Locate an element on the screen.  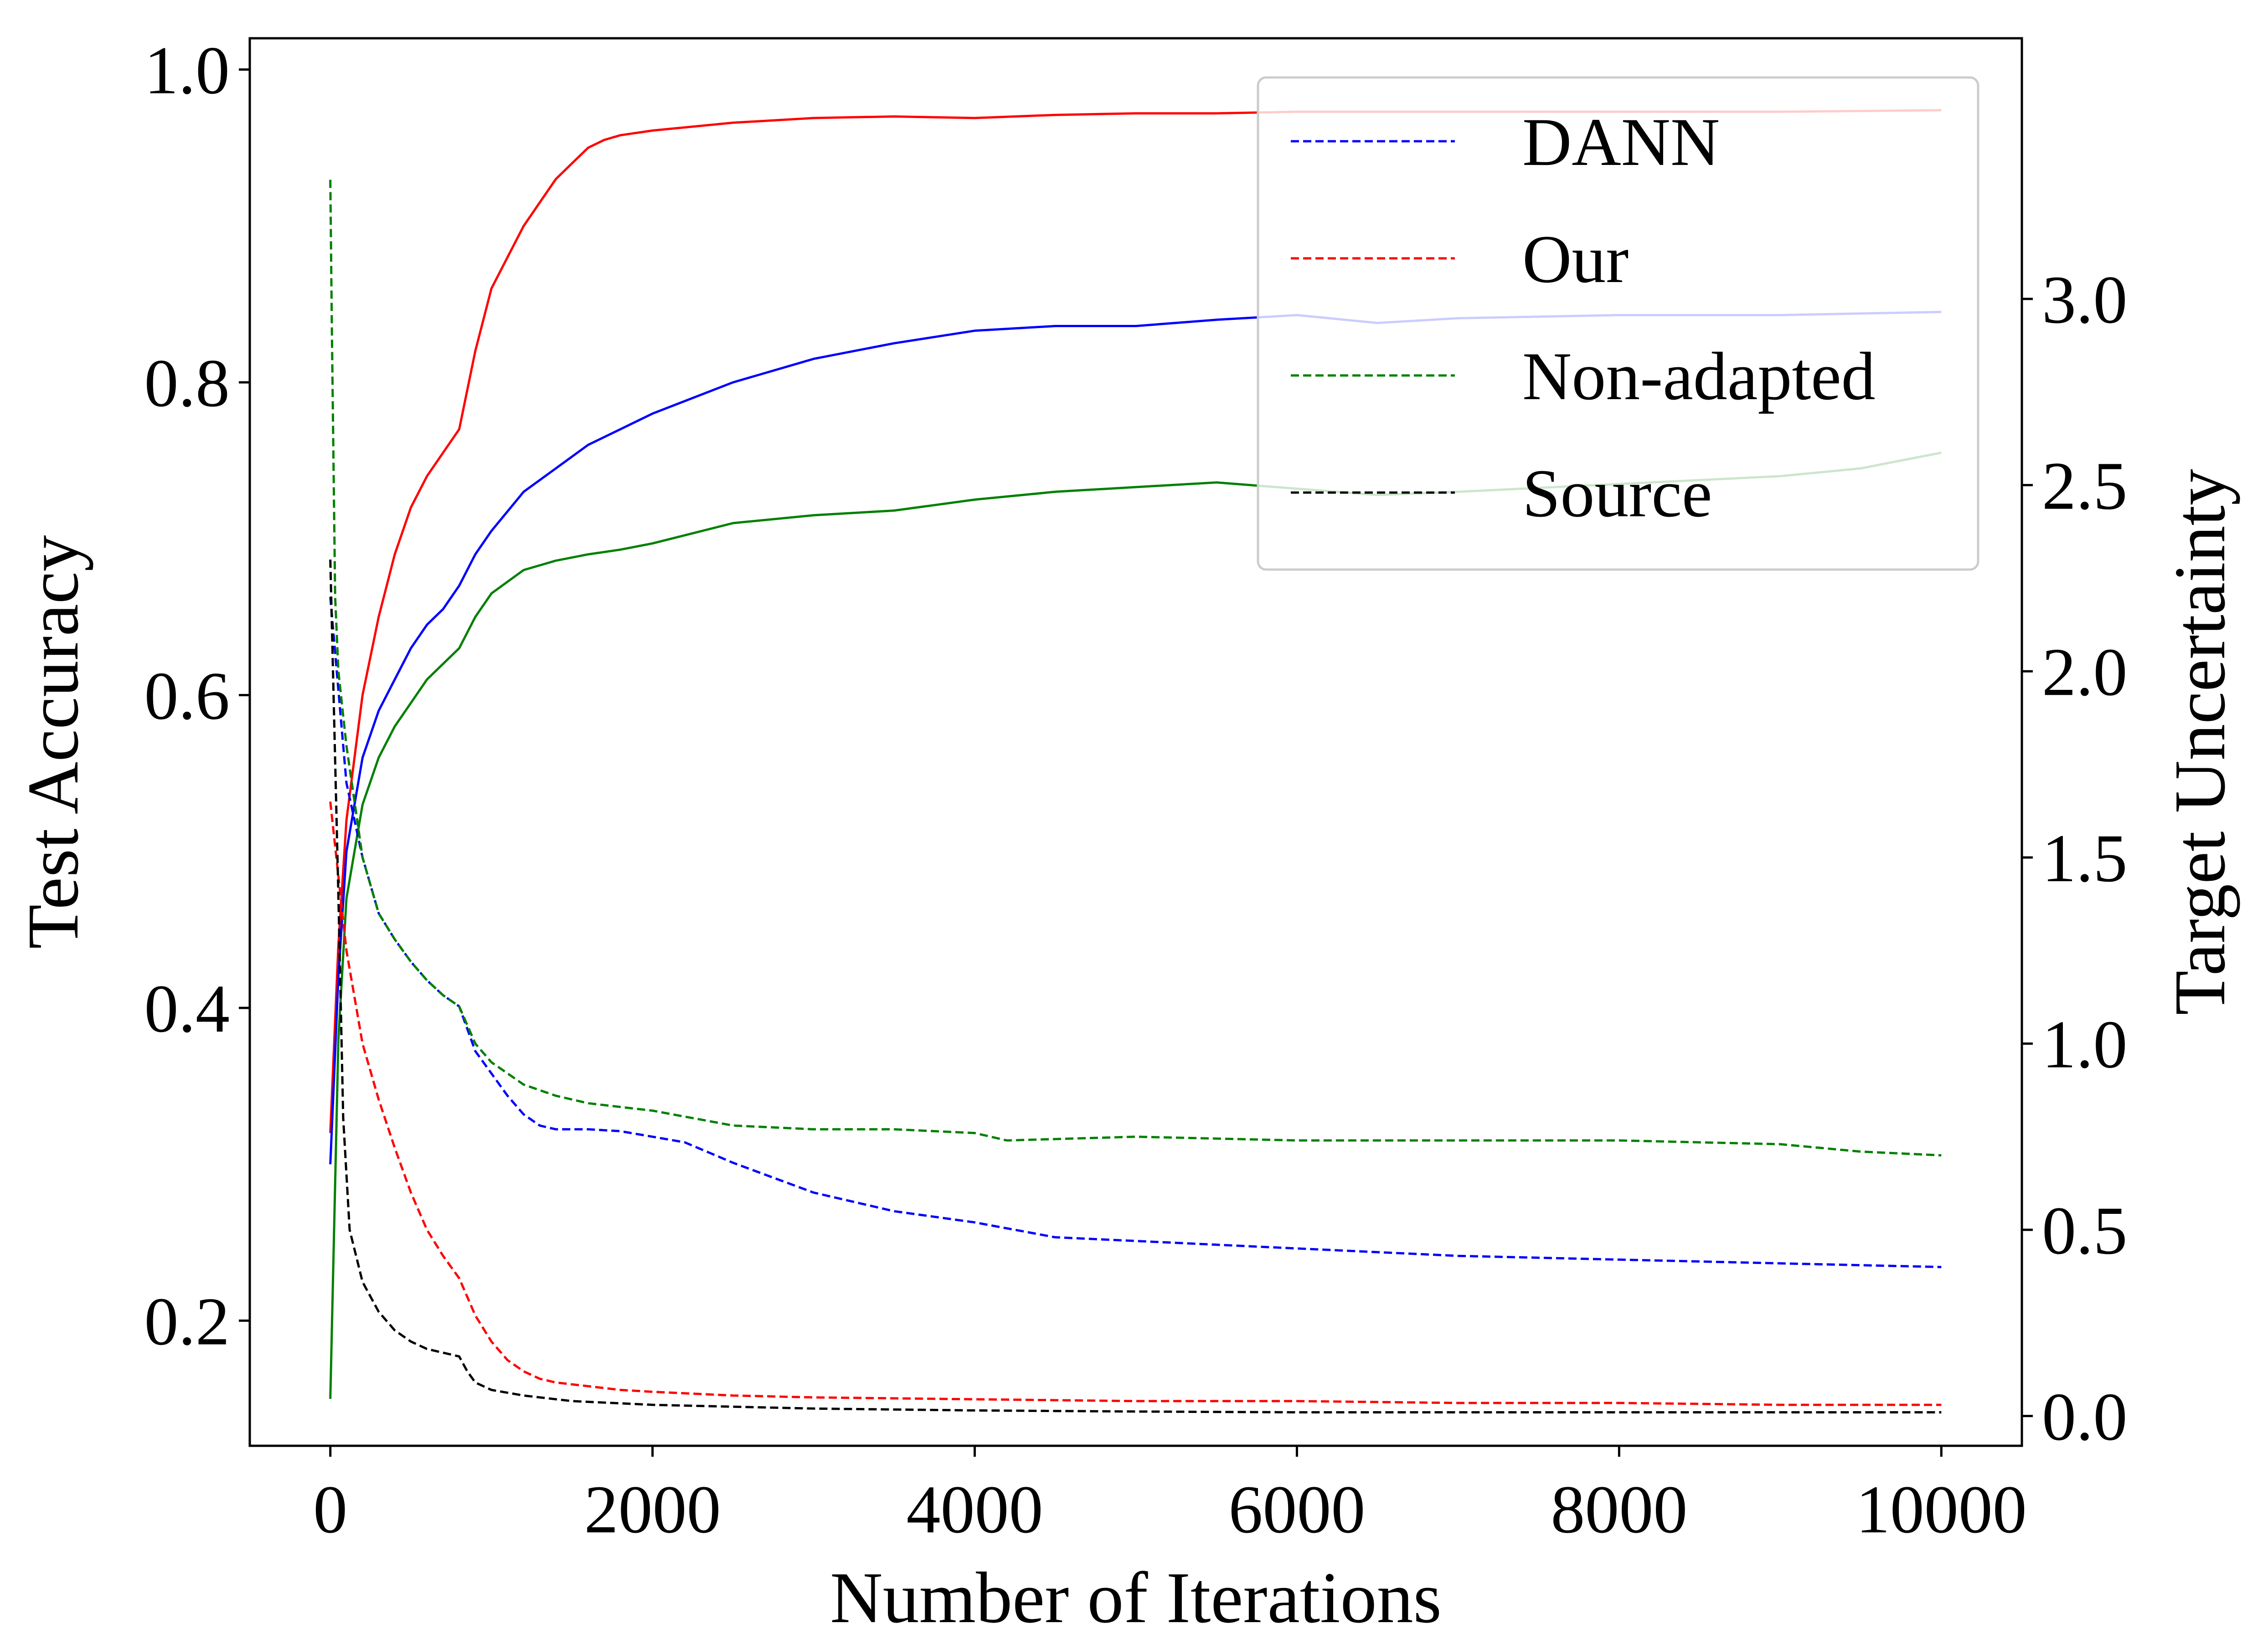
y-right-tick-label: 2.5 is located at coordinates (2085, 486).